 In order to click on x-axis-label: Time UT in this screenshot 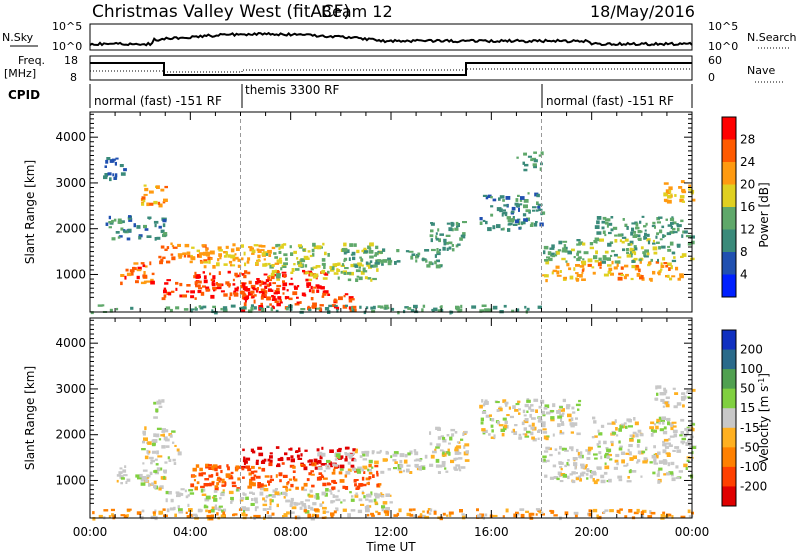, I will do `click(390, 547)`.